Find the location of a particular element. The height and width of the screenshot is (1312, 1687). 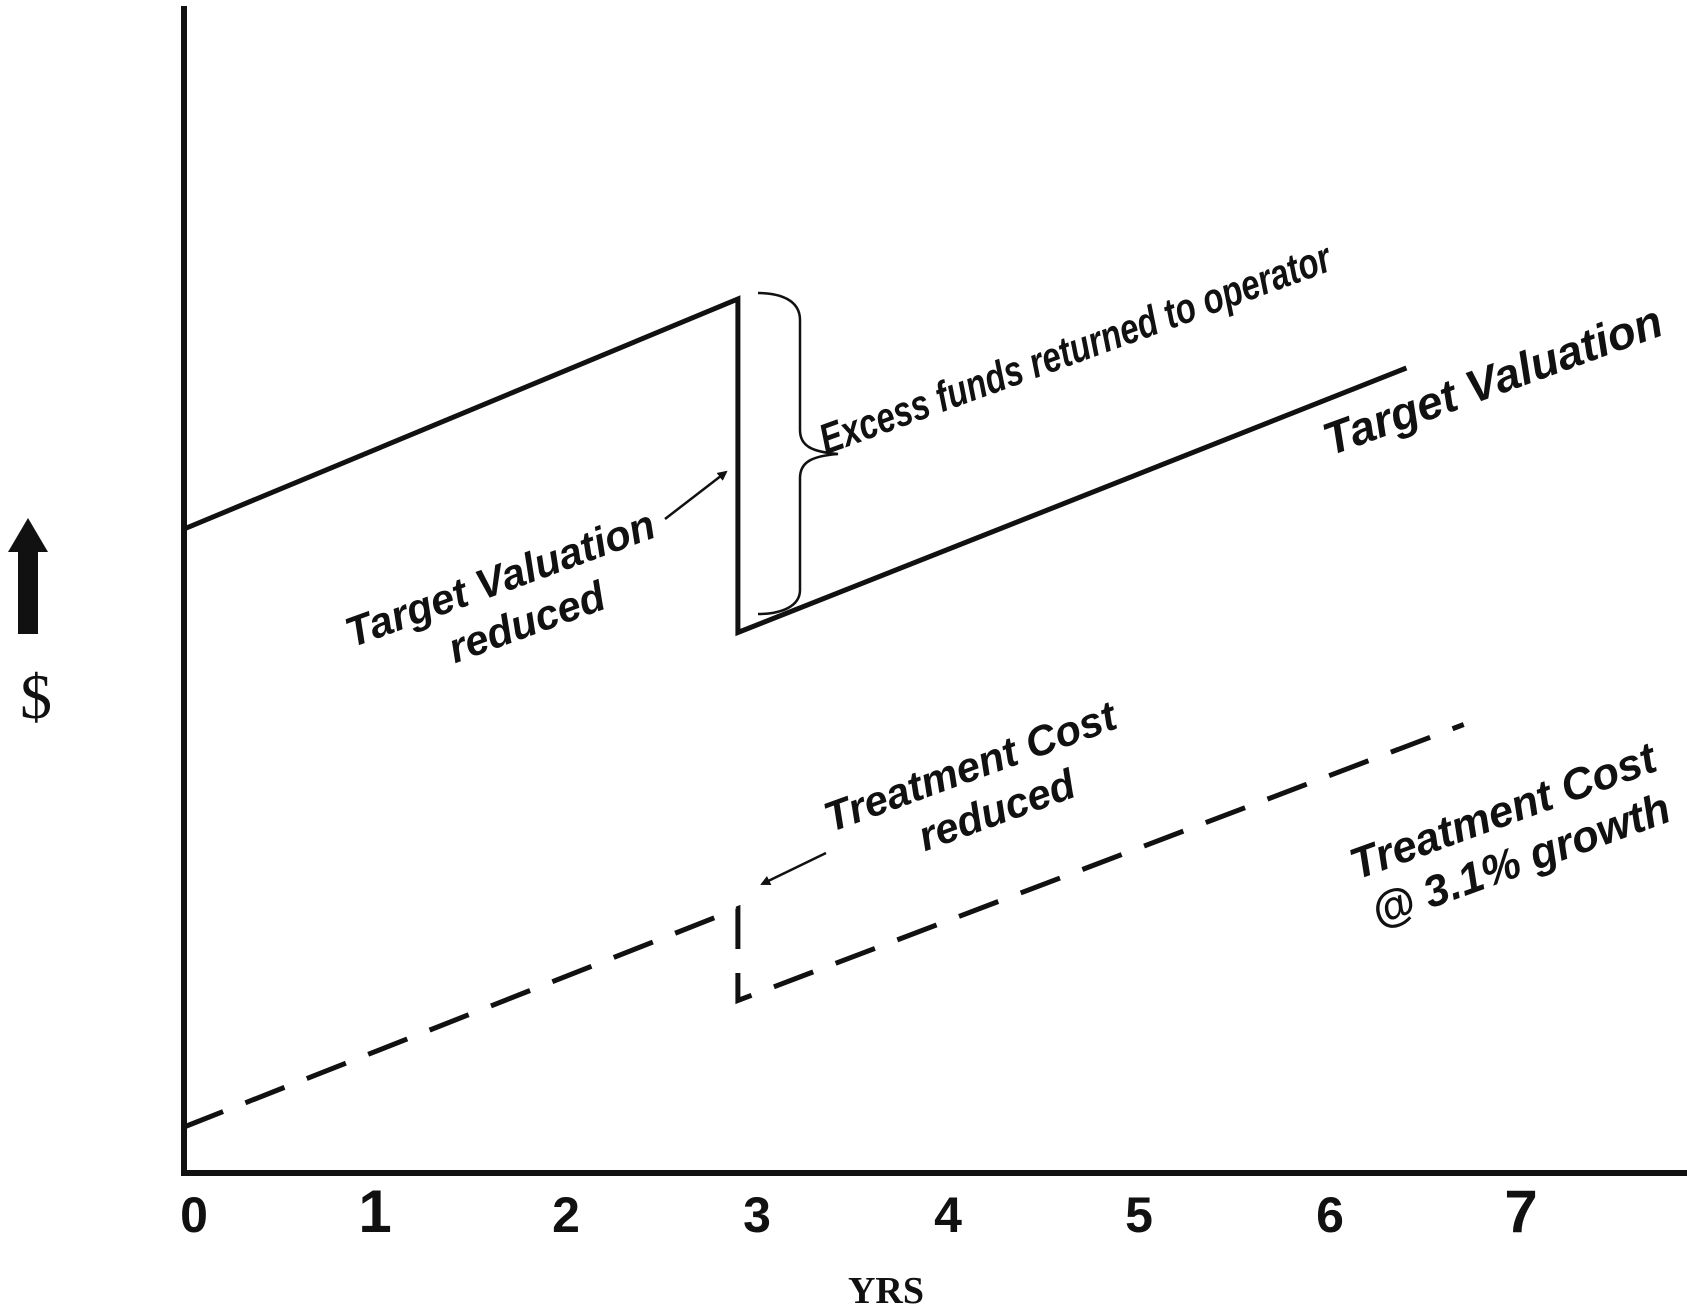

x-tick-label: 1 is located at coordinates (374, 1211).